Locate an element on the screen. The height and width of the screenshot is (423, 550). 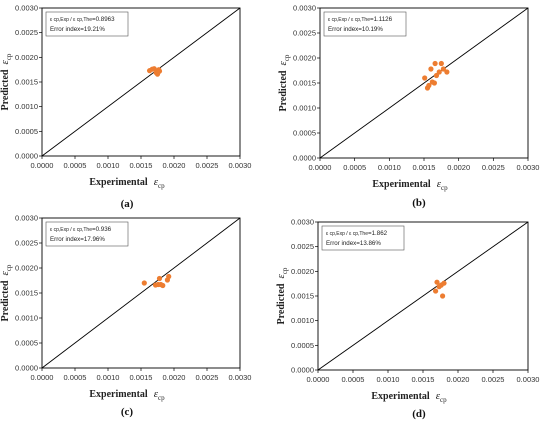
ratio-value: =0.8963 is located at coordinates (103, 19).